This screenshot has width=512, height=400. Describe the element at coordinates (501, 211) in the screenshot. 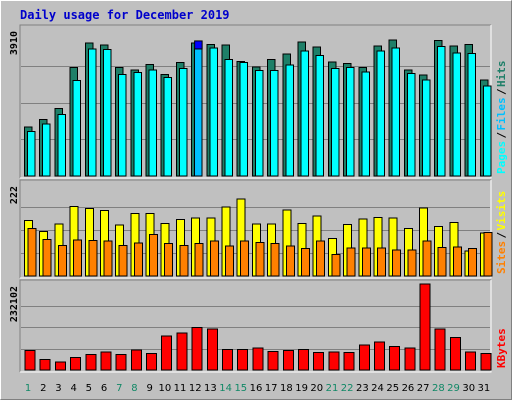

I see `legend-visits: Visits` at that location.